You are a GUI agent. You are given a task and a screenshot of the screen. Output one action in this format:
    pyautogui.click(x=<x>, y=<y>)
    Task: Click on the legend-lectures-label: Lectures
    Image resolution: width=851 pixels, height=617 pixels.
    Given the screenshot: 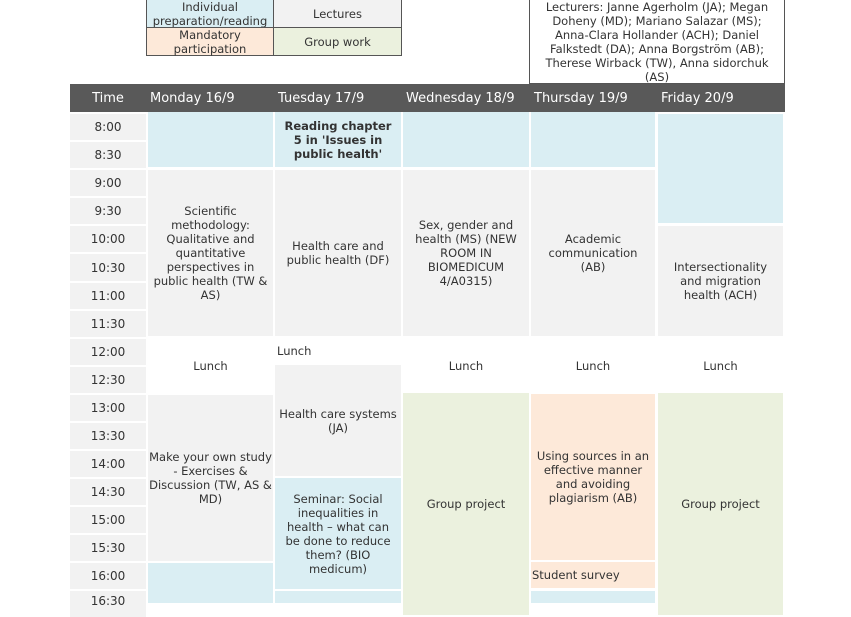 What is the action you would take?
    pyautogui.click(x=337, y=13)
    